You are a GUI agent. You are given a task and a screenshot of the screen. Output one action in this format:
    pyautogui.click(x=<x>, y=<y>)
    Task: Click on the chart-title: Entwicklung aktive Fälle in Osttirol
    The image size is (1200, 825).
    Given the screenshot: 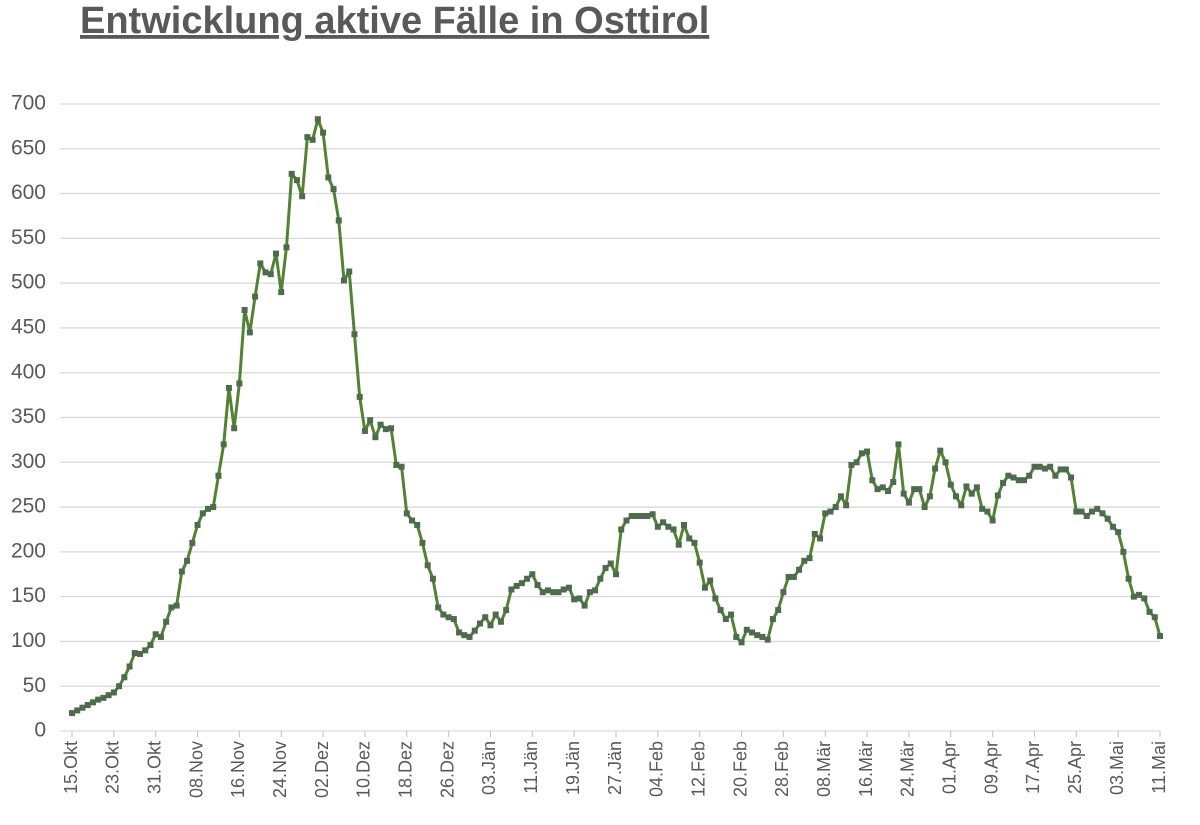 What is the action you would take?
    pyautogui.click(x=394, y=21)
    